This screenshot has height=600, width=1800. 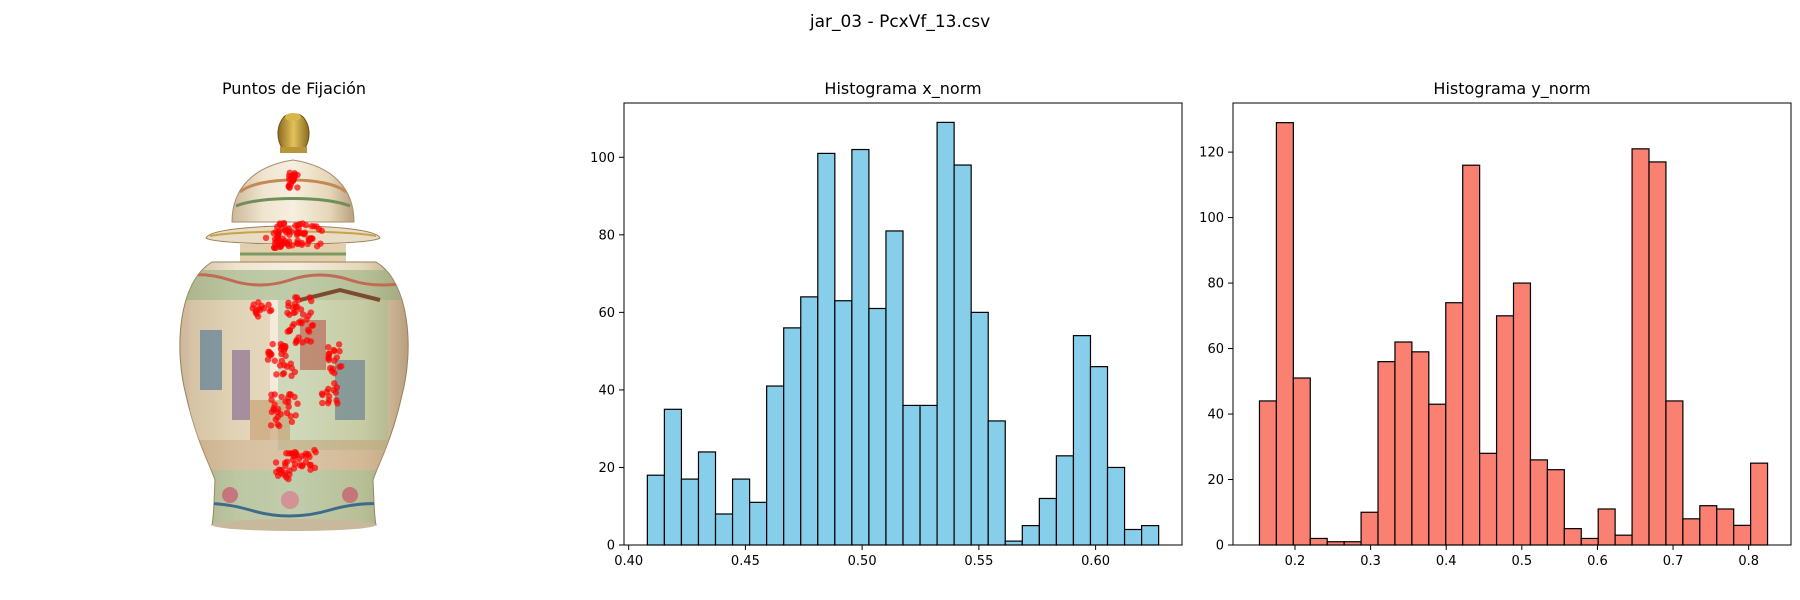 I want to click on histogram-y-xtick-label: 0.3, so click(x=1370, y=561).